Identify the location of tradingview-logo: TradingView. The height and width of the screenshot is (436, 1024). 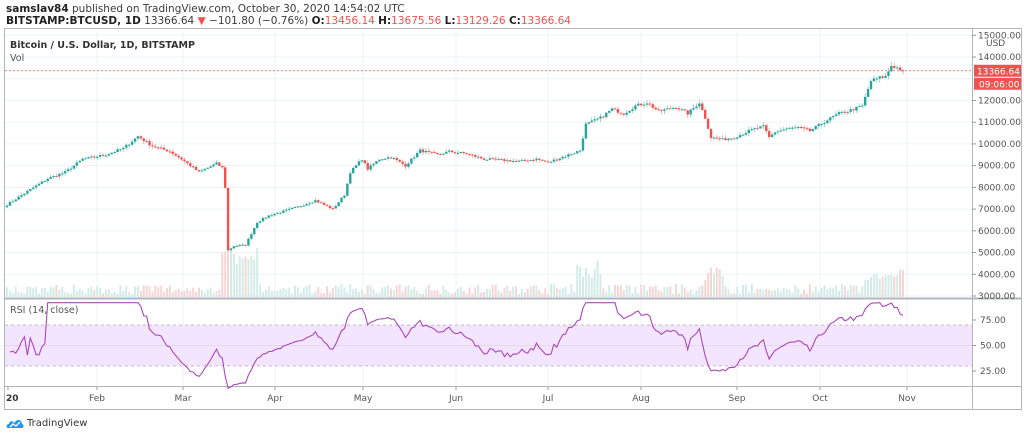
(46, 423).